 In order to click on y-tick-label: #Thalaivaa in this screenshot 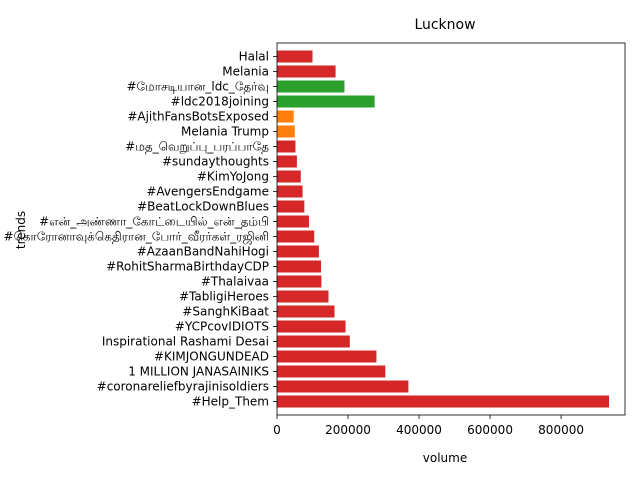, I will do `click(235, 282)`.